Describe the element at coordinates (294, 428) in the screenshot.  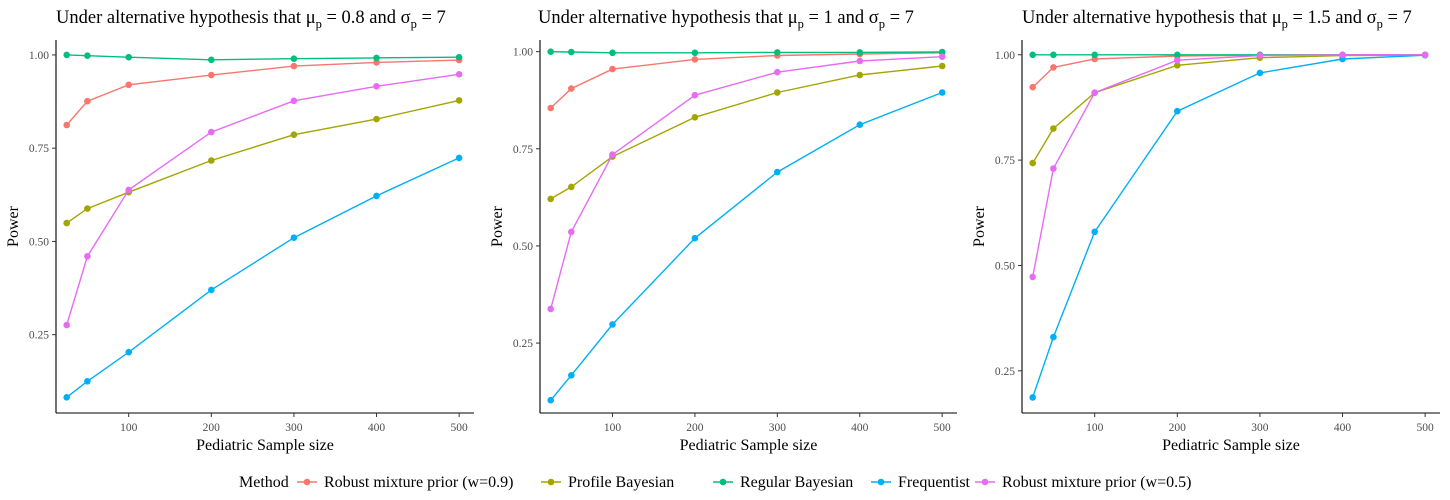
I see `x-tick-label: 300` at that location.